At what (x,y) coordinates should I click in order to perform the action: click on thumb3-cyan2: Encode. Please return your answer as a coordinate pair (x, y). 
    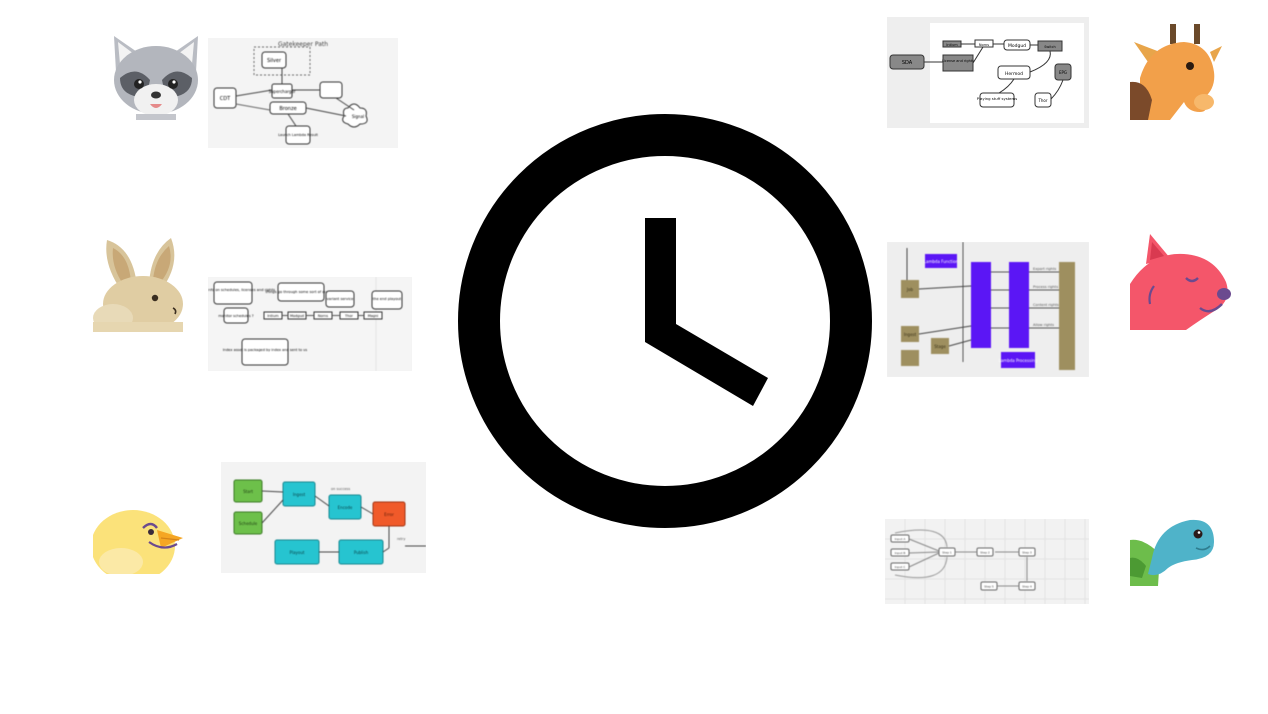
    Looking at the image, I should click on (345, 507).